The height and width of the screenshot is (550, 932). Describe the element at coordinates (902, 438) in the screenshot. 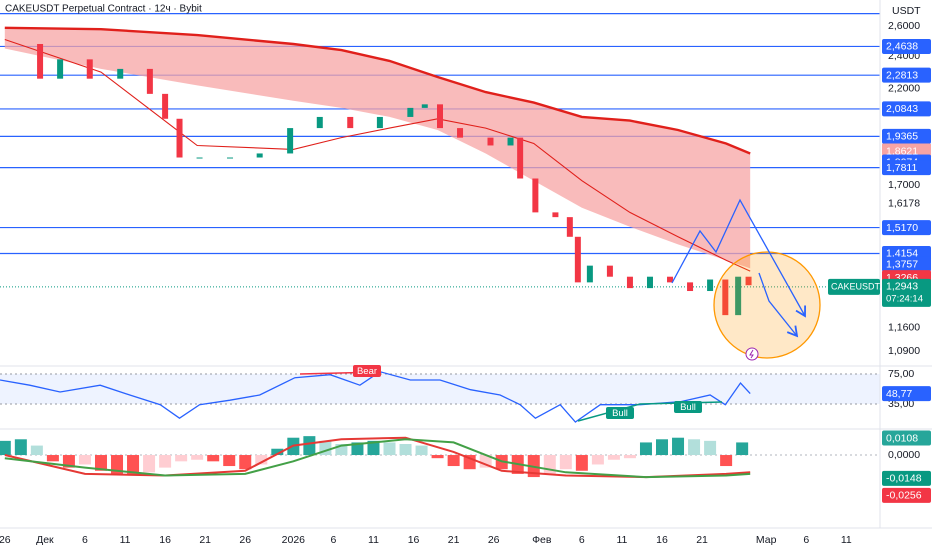

I see `price-tag-label: 0,0108` at that location.